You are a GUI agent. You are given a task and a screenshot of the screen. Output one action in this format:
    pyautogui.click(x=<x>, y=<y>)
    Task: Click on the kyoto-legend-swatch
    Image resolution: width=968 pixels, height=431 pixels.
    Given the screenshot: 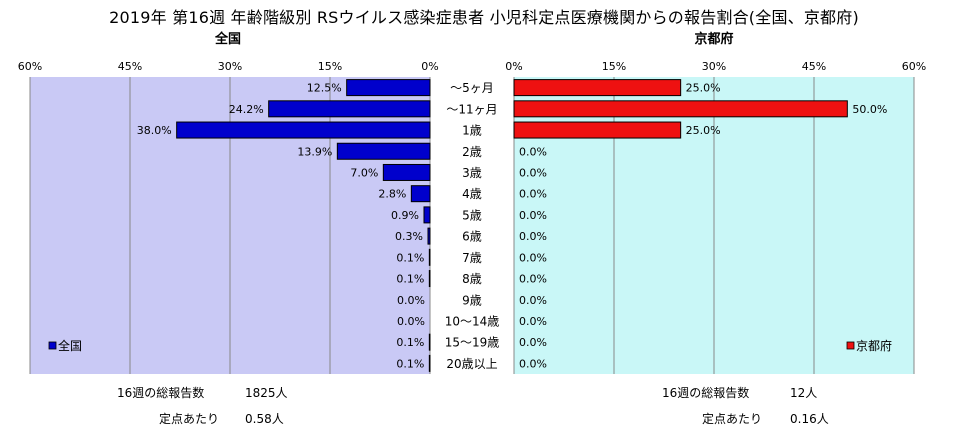 What is the action you would take?
    pyautogui.click(x=850, y=345)
    